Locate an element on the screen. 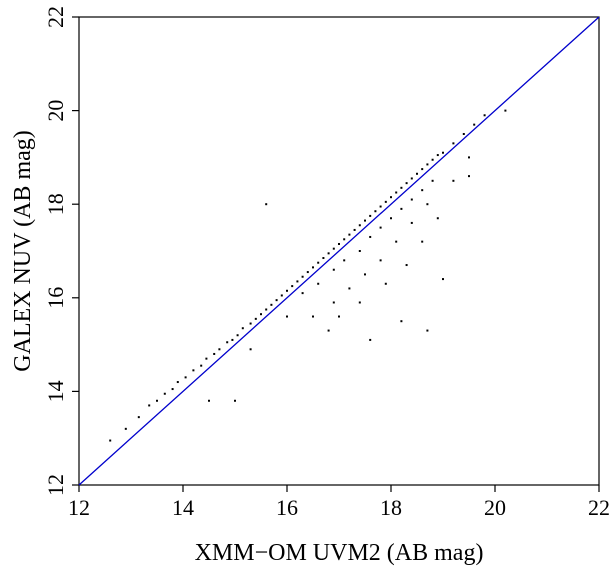 The height and width of the screenshot is (580, 613). x-tick-label: 22 is located at coordinates (599, 507).